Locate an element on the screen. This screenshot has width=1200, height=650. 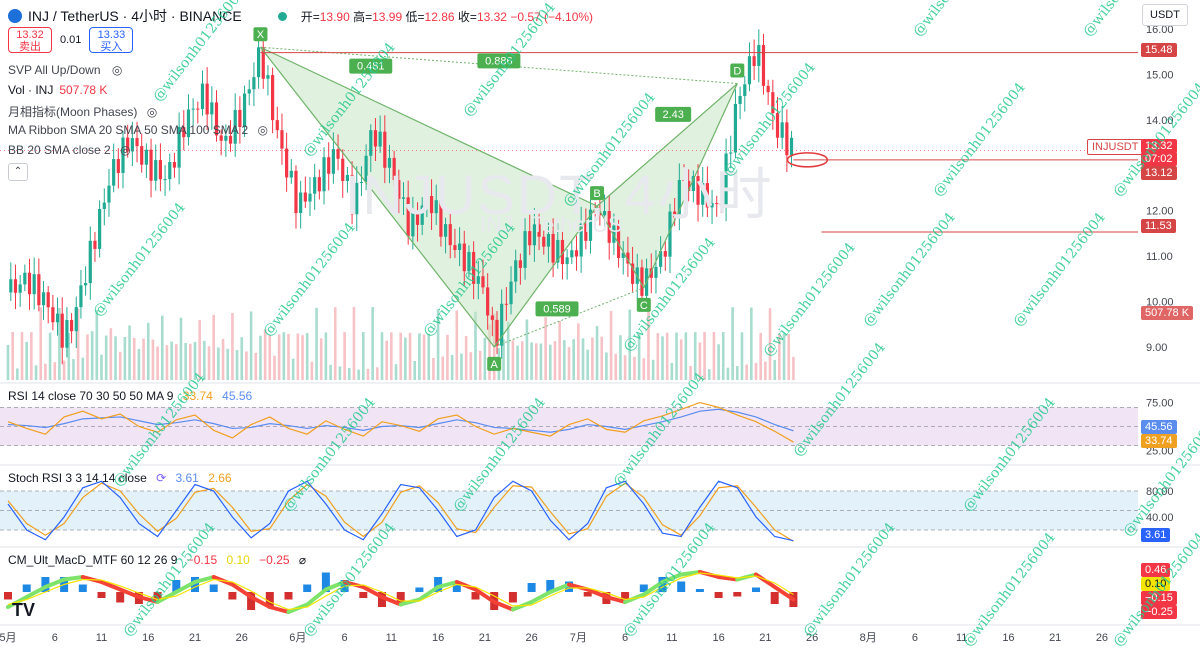
currency-select: USDT is located at coordinates (1165, 15).